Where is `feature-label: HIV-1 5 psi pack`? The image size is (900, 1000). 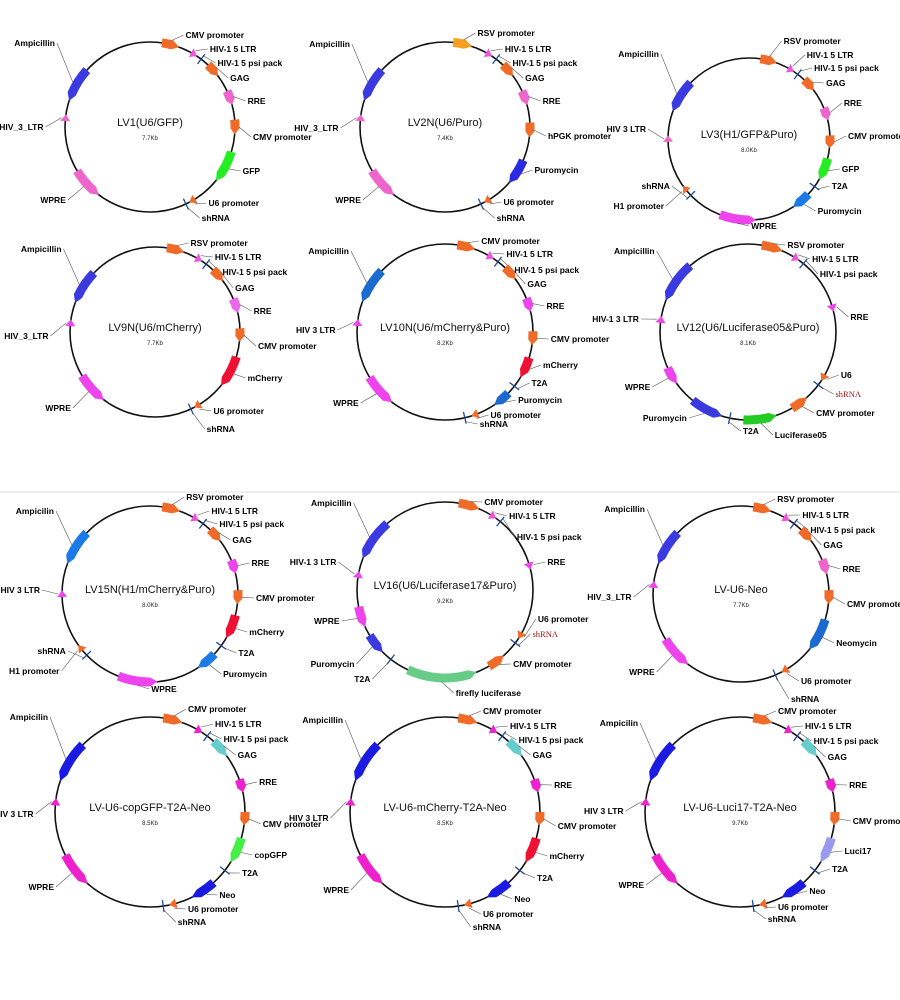
feature-label: HIV-1 5 psi pack is located at coordinates (545, 63).